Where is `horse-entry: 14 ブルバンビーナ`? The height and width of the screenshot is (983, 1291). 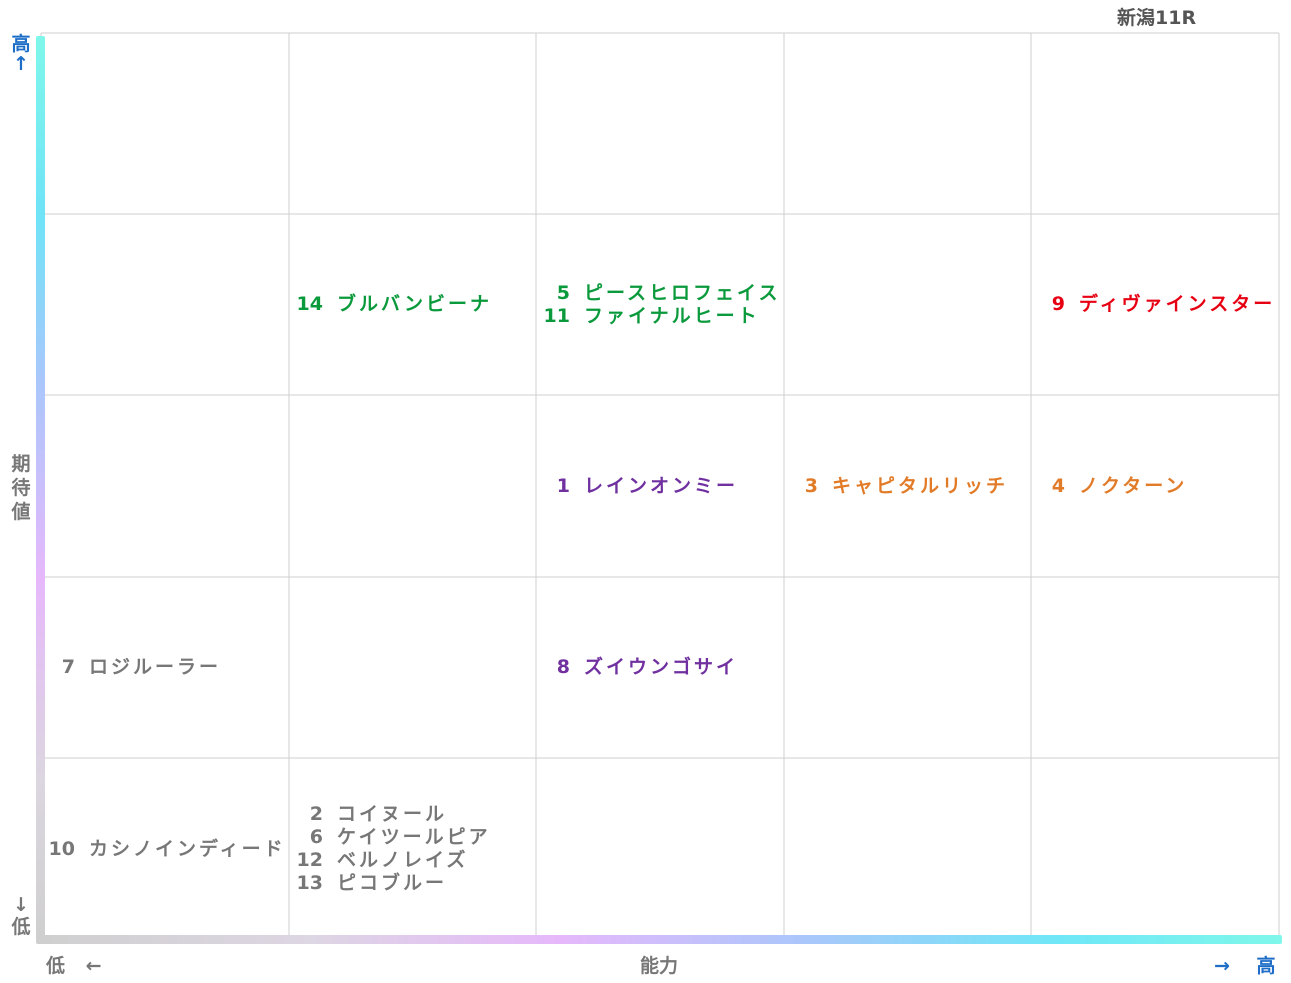 horse-entry: 14 ブルバンビーナ is located at coordinates (412, 304).